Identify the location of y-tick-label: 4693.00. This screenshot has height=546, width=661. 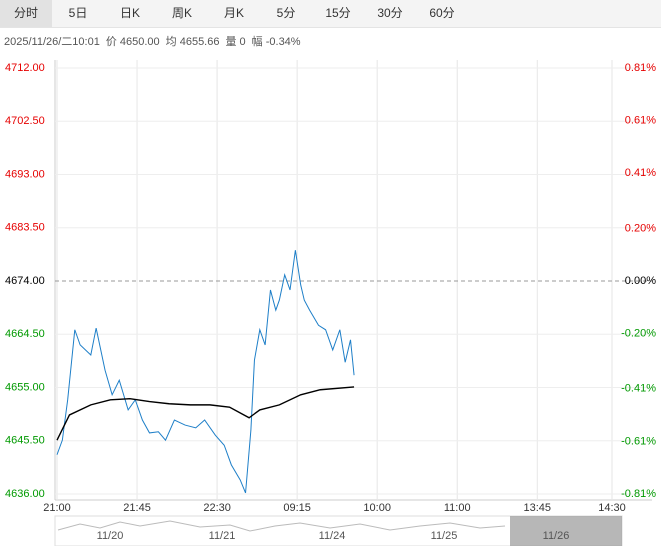
(25, 174).